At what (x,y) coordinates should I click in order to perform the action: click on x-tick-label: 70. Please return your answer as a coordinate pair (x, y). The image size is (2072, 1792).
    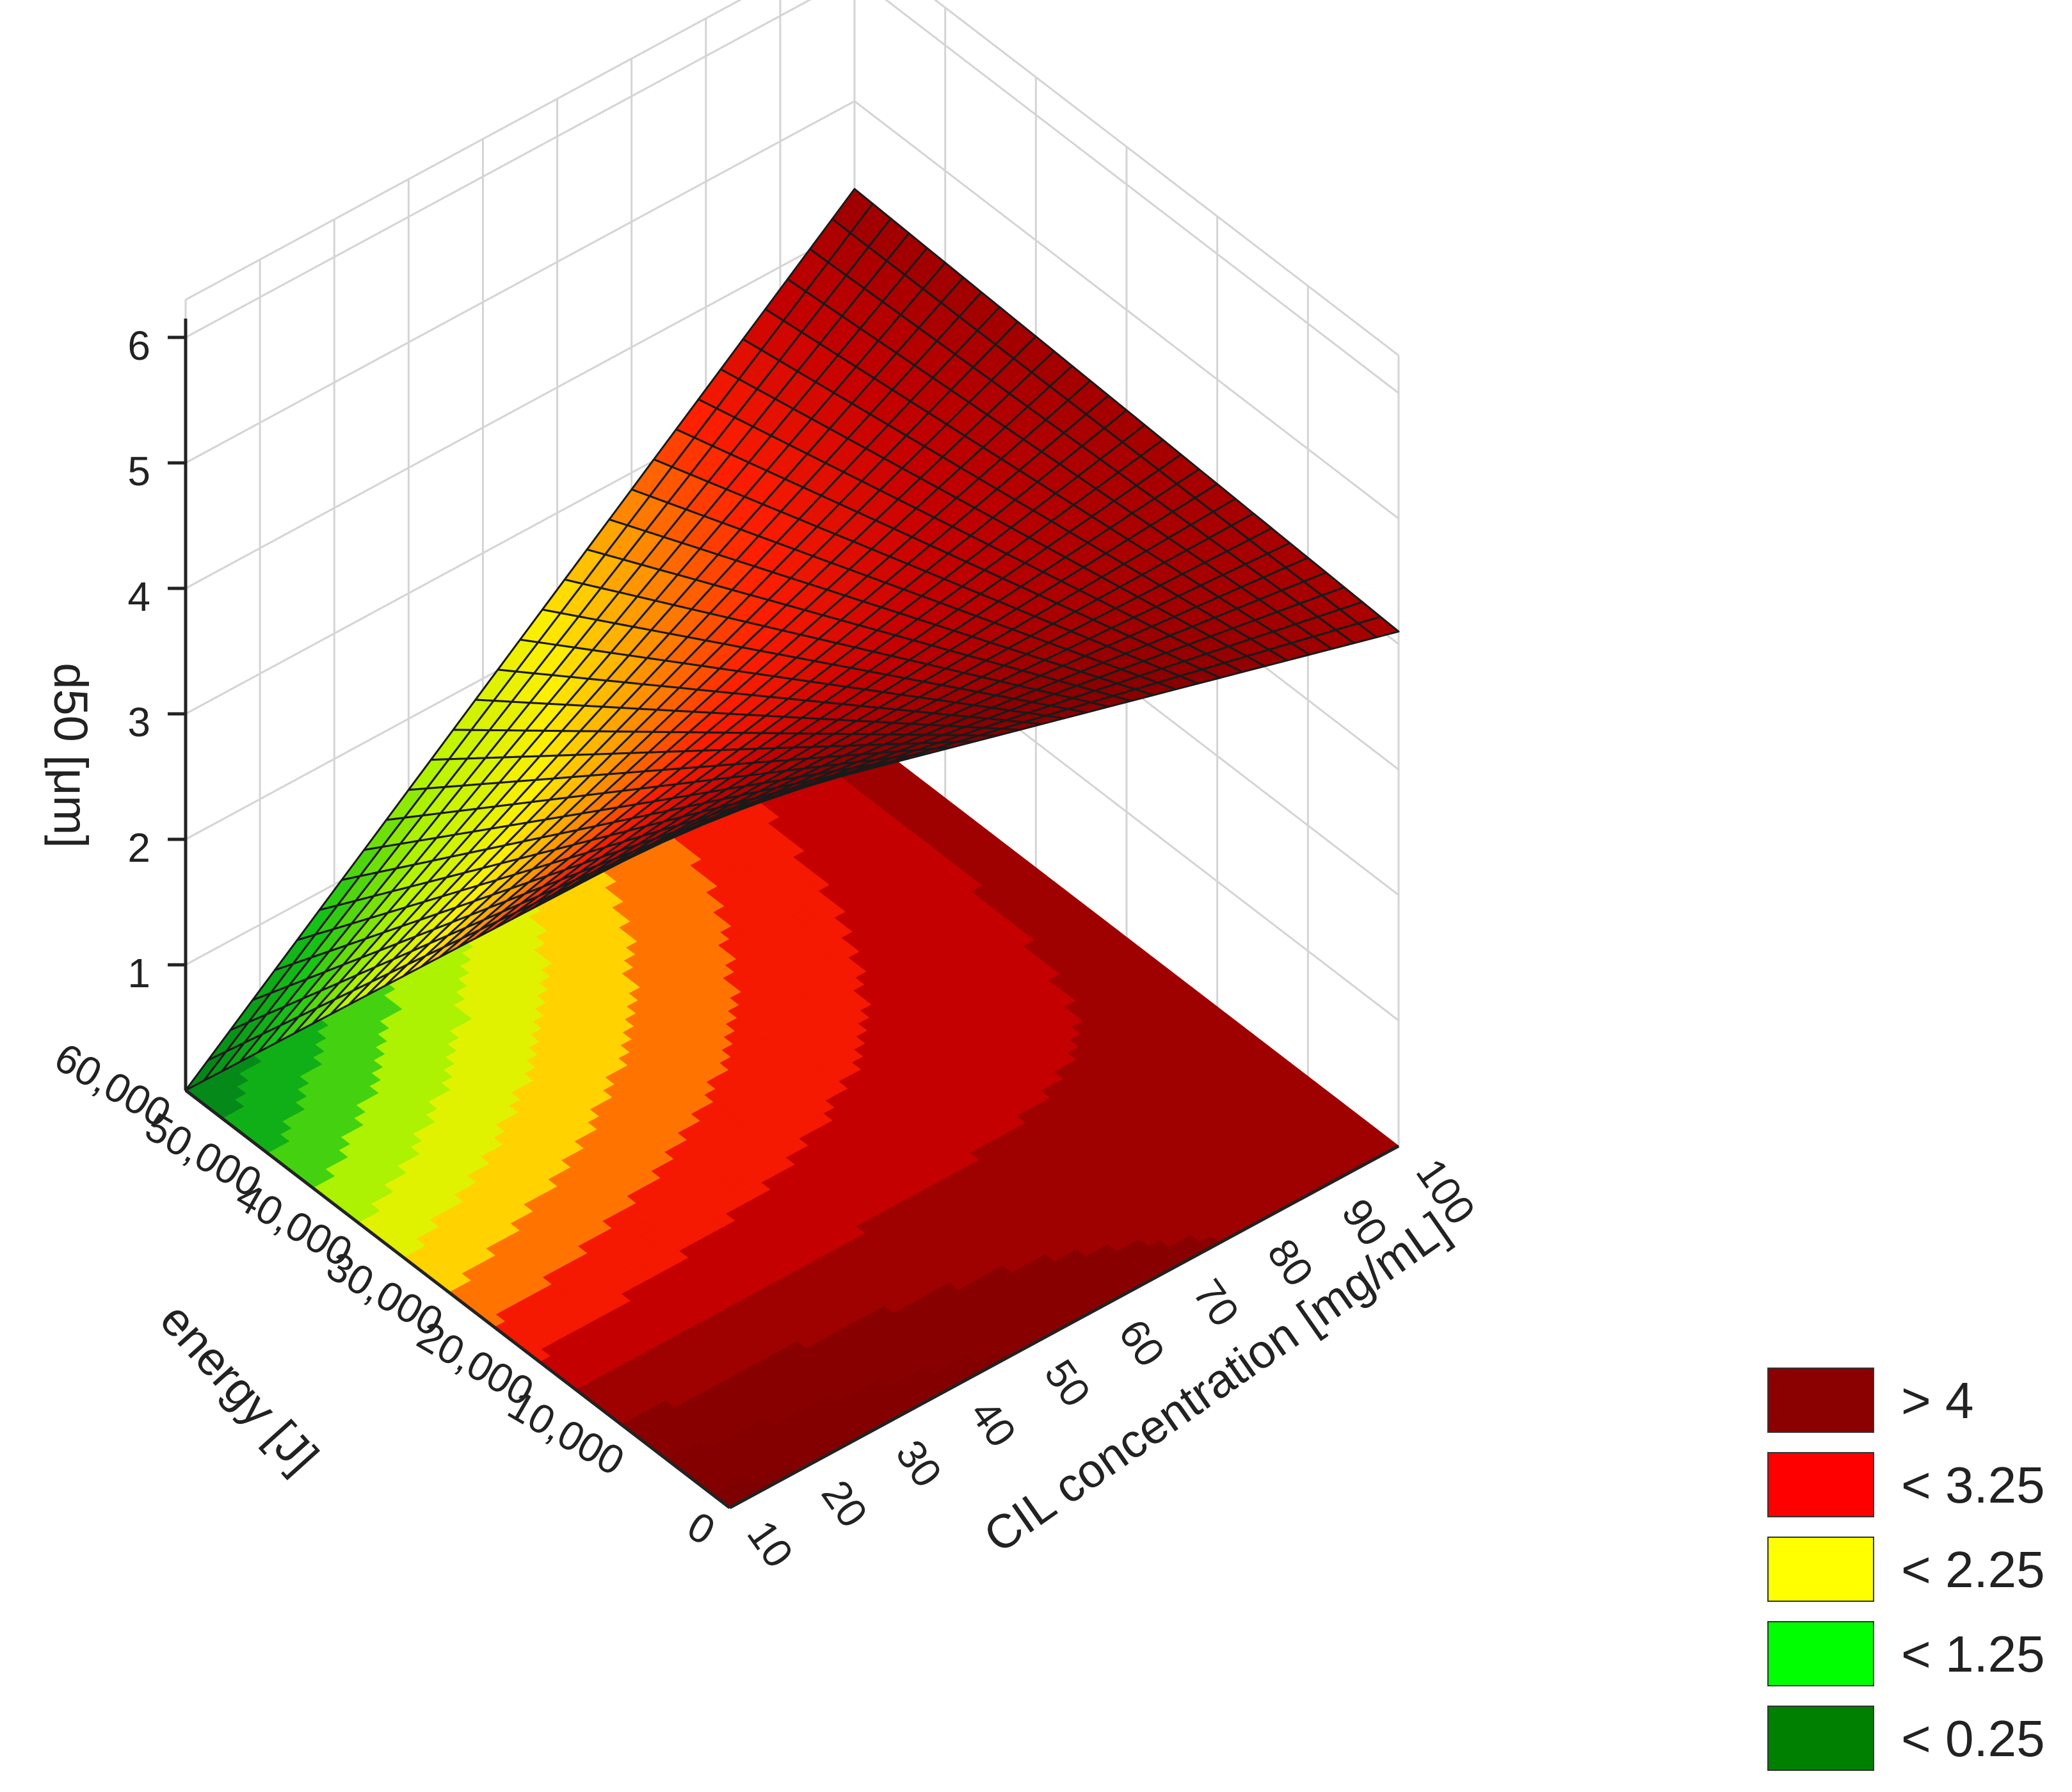
    Looking at the image, I should click on (1216, 1303).